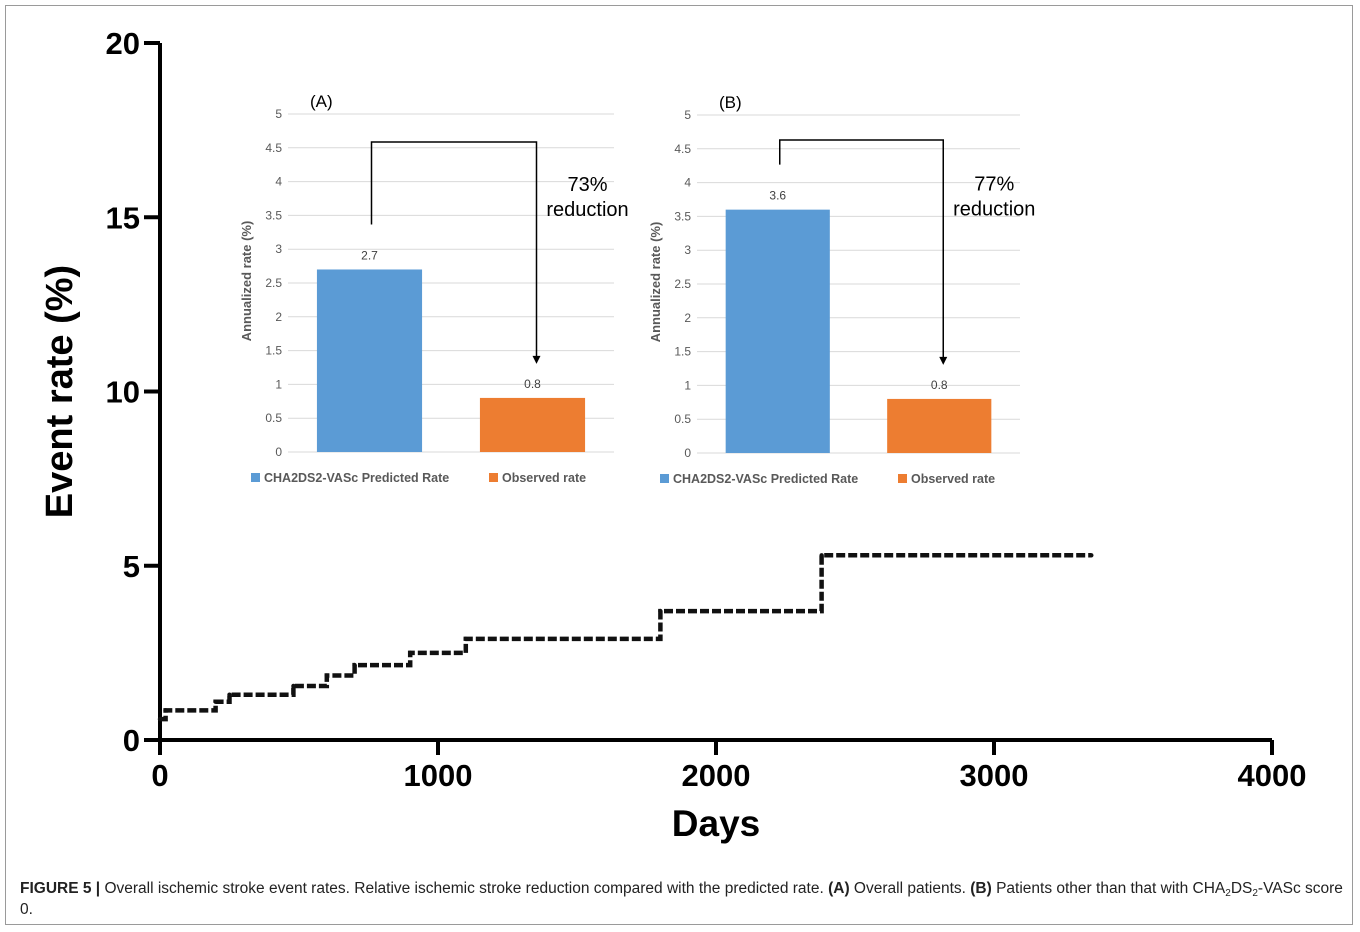 Image resolution: width=1360 pixels, height=932 pixels. What do you see at coordinates (682, 149) in the screenshot?
I see `inset-b-y-tick-label: 4.5` at bounding box center [682, 149].